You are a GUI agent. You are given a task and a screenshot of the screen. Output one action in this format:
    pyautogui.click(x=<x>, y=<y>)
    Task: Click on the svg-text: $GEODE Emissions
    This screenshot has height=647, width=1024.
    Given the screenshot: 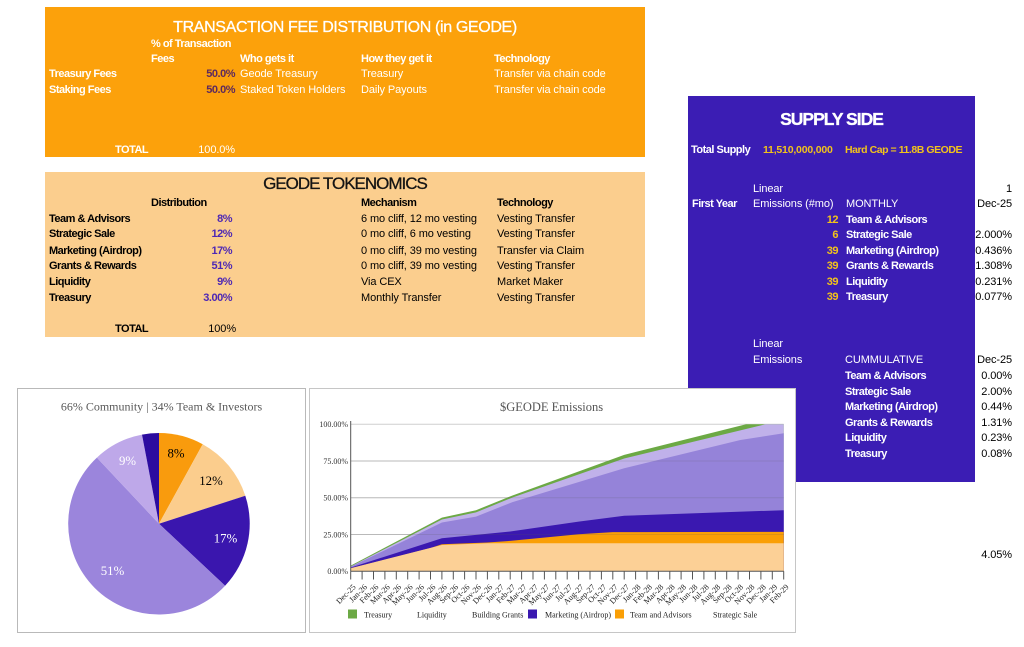 What is the action you would take?
    pyautogui.click(x=551, y=407)
    